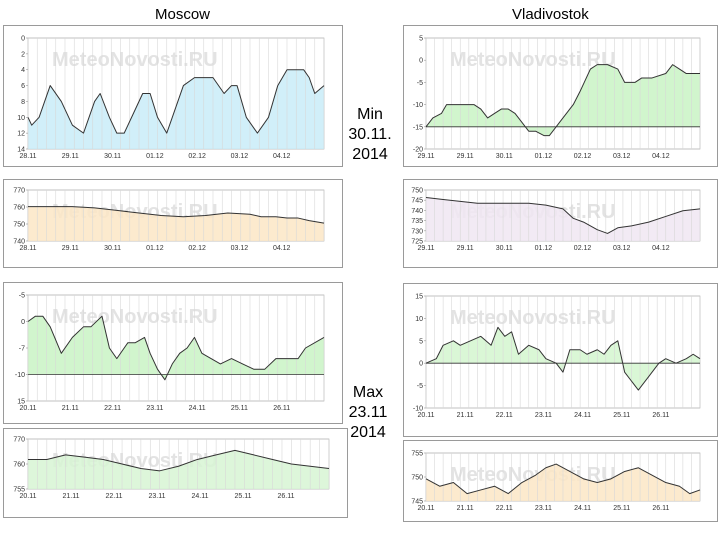 This screenshot has height=540, width=720. Describe the element at coordinates (19, 208) in the screenshot. I see `y-tick-label: 760` at that location.